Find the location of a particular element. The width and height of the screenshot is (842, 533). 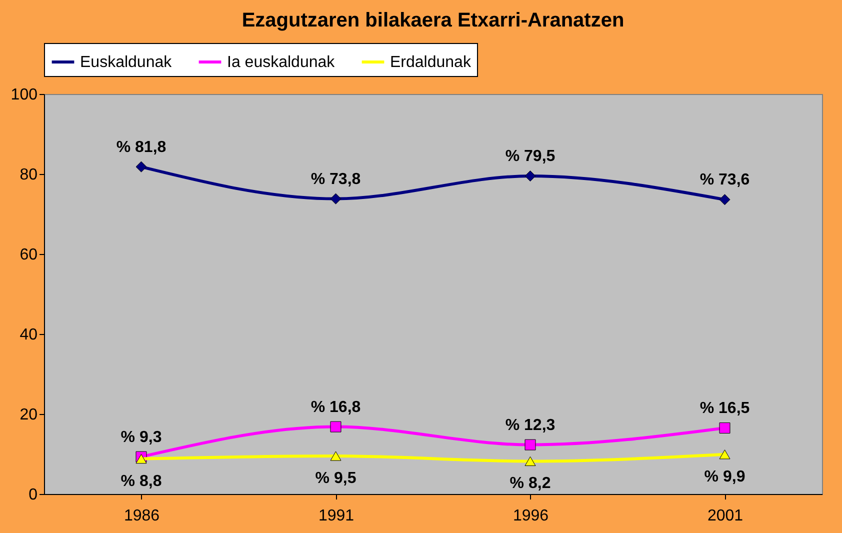

legend-label: Euskaldunak is located at coordinates (126, 62).